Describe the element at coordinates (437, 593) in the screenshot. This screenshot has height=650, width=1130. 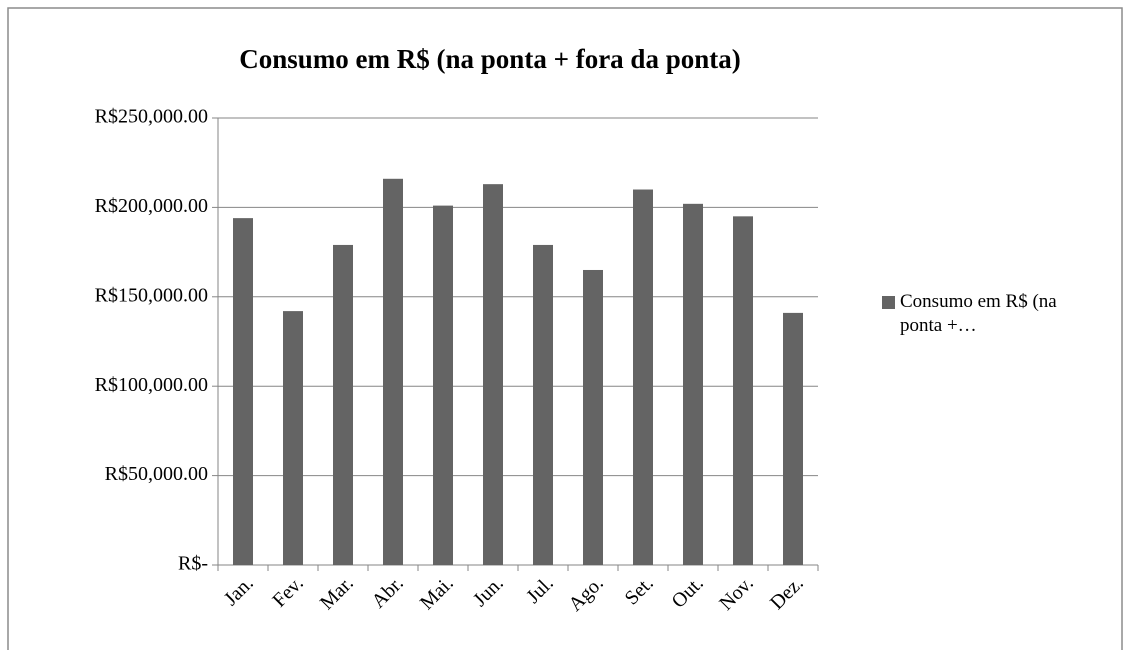
I see `x-tick-label: Mai.` at that location.